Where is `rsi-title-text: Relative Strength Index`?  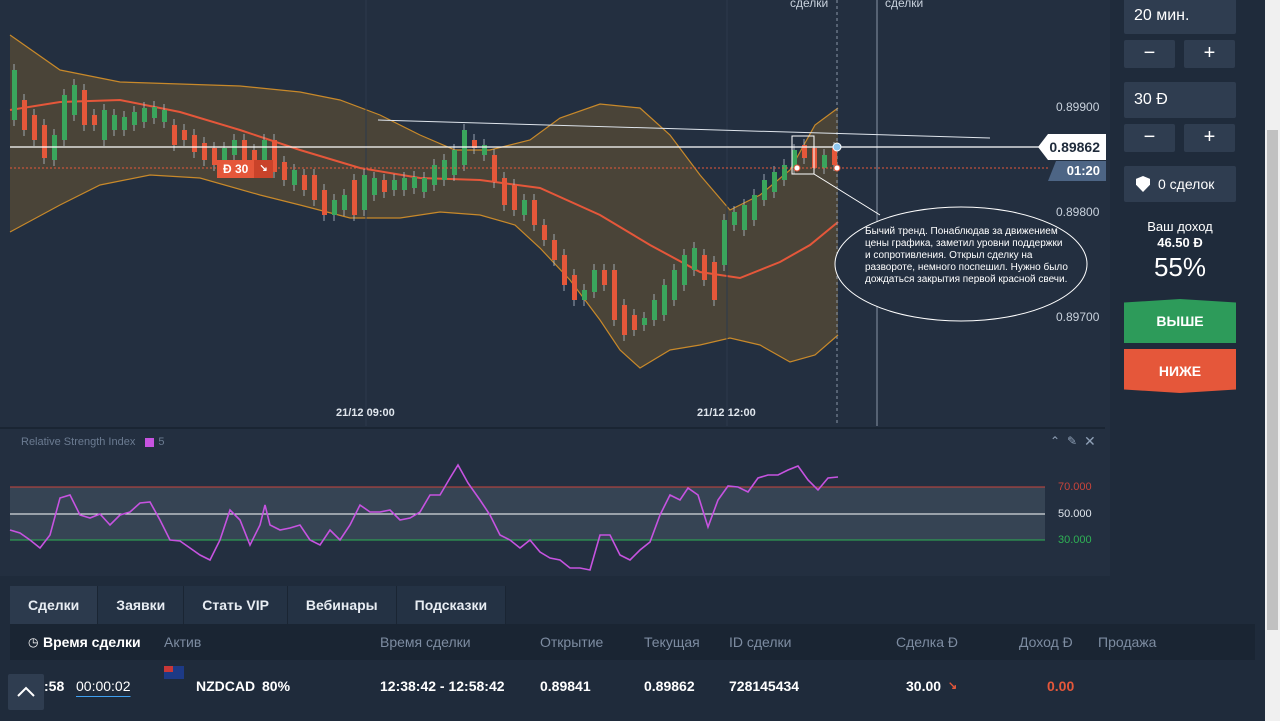
rsi-title-text: Relative Strength Index is located at coordinates (78, 442).